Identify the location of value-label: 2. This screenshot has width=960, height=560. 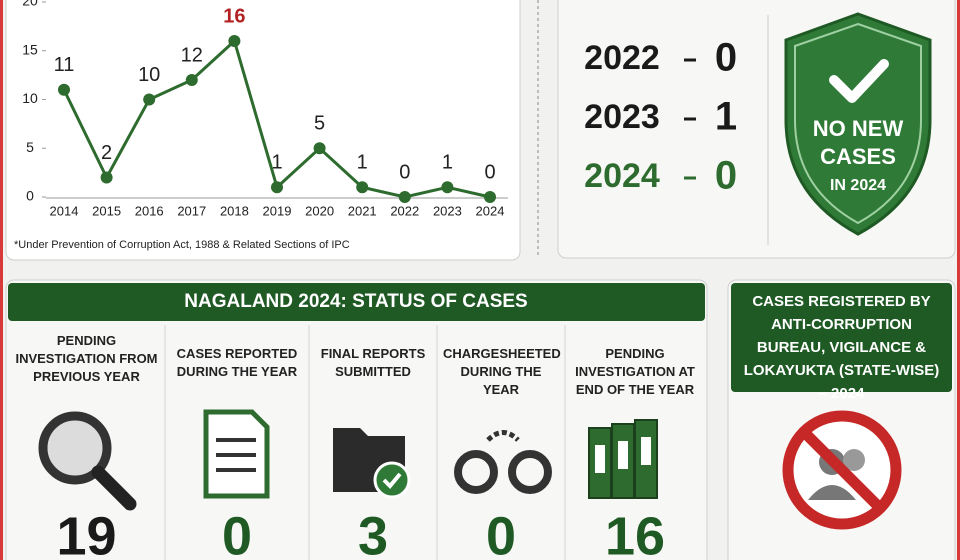
(106, 153).